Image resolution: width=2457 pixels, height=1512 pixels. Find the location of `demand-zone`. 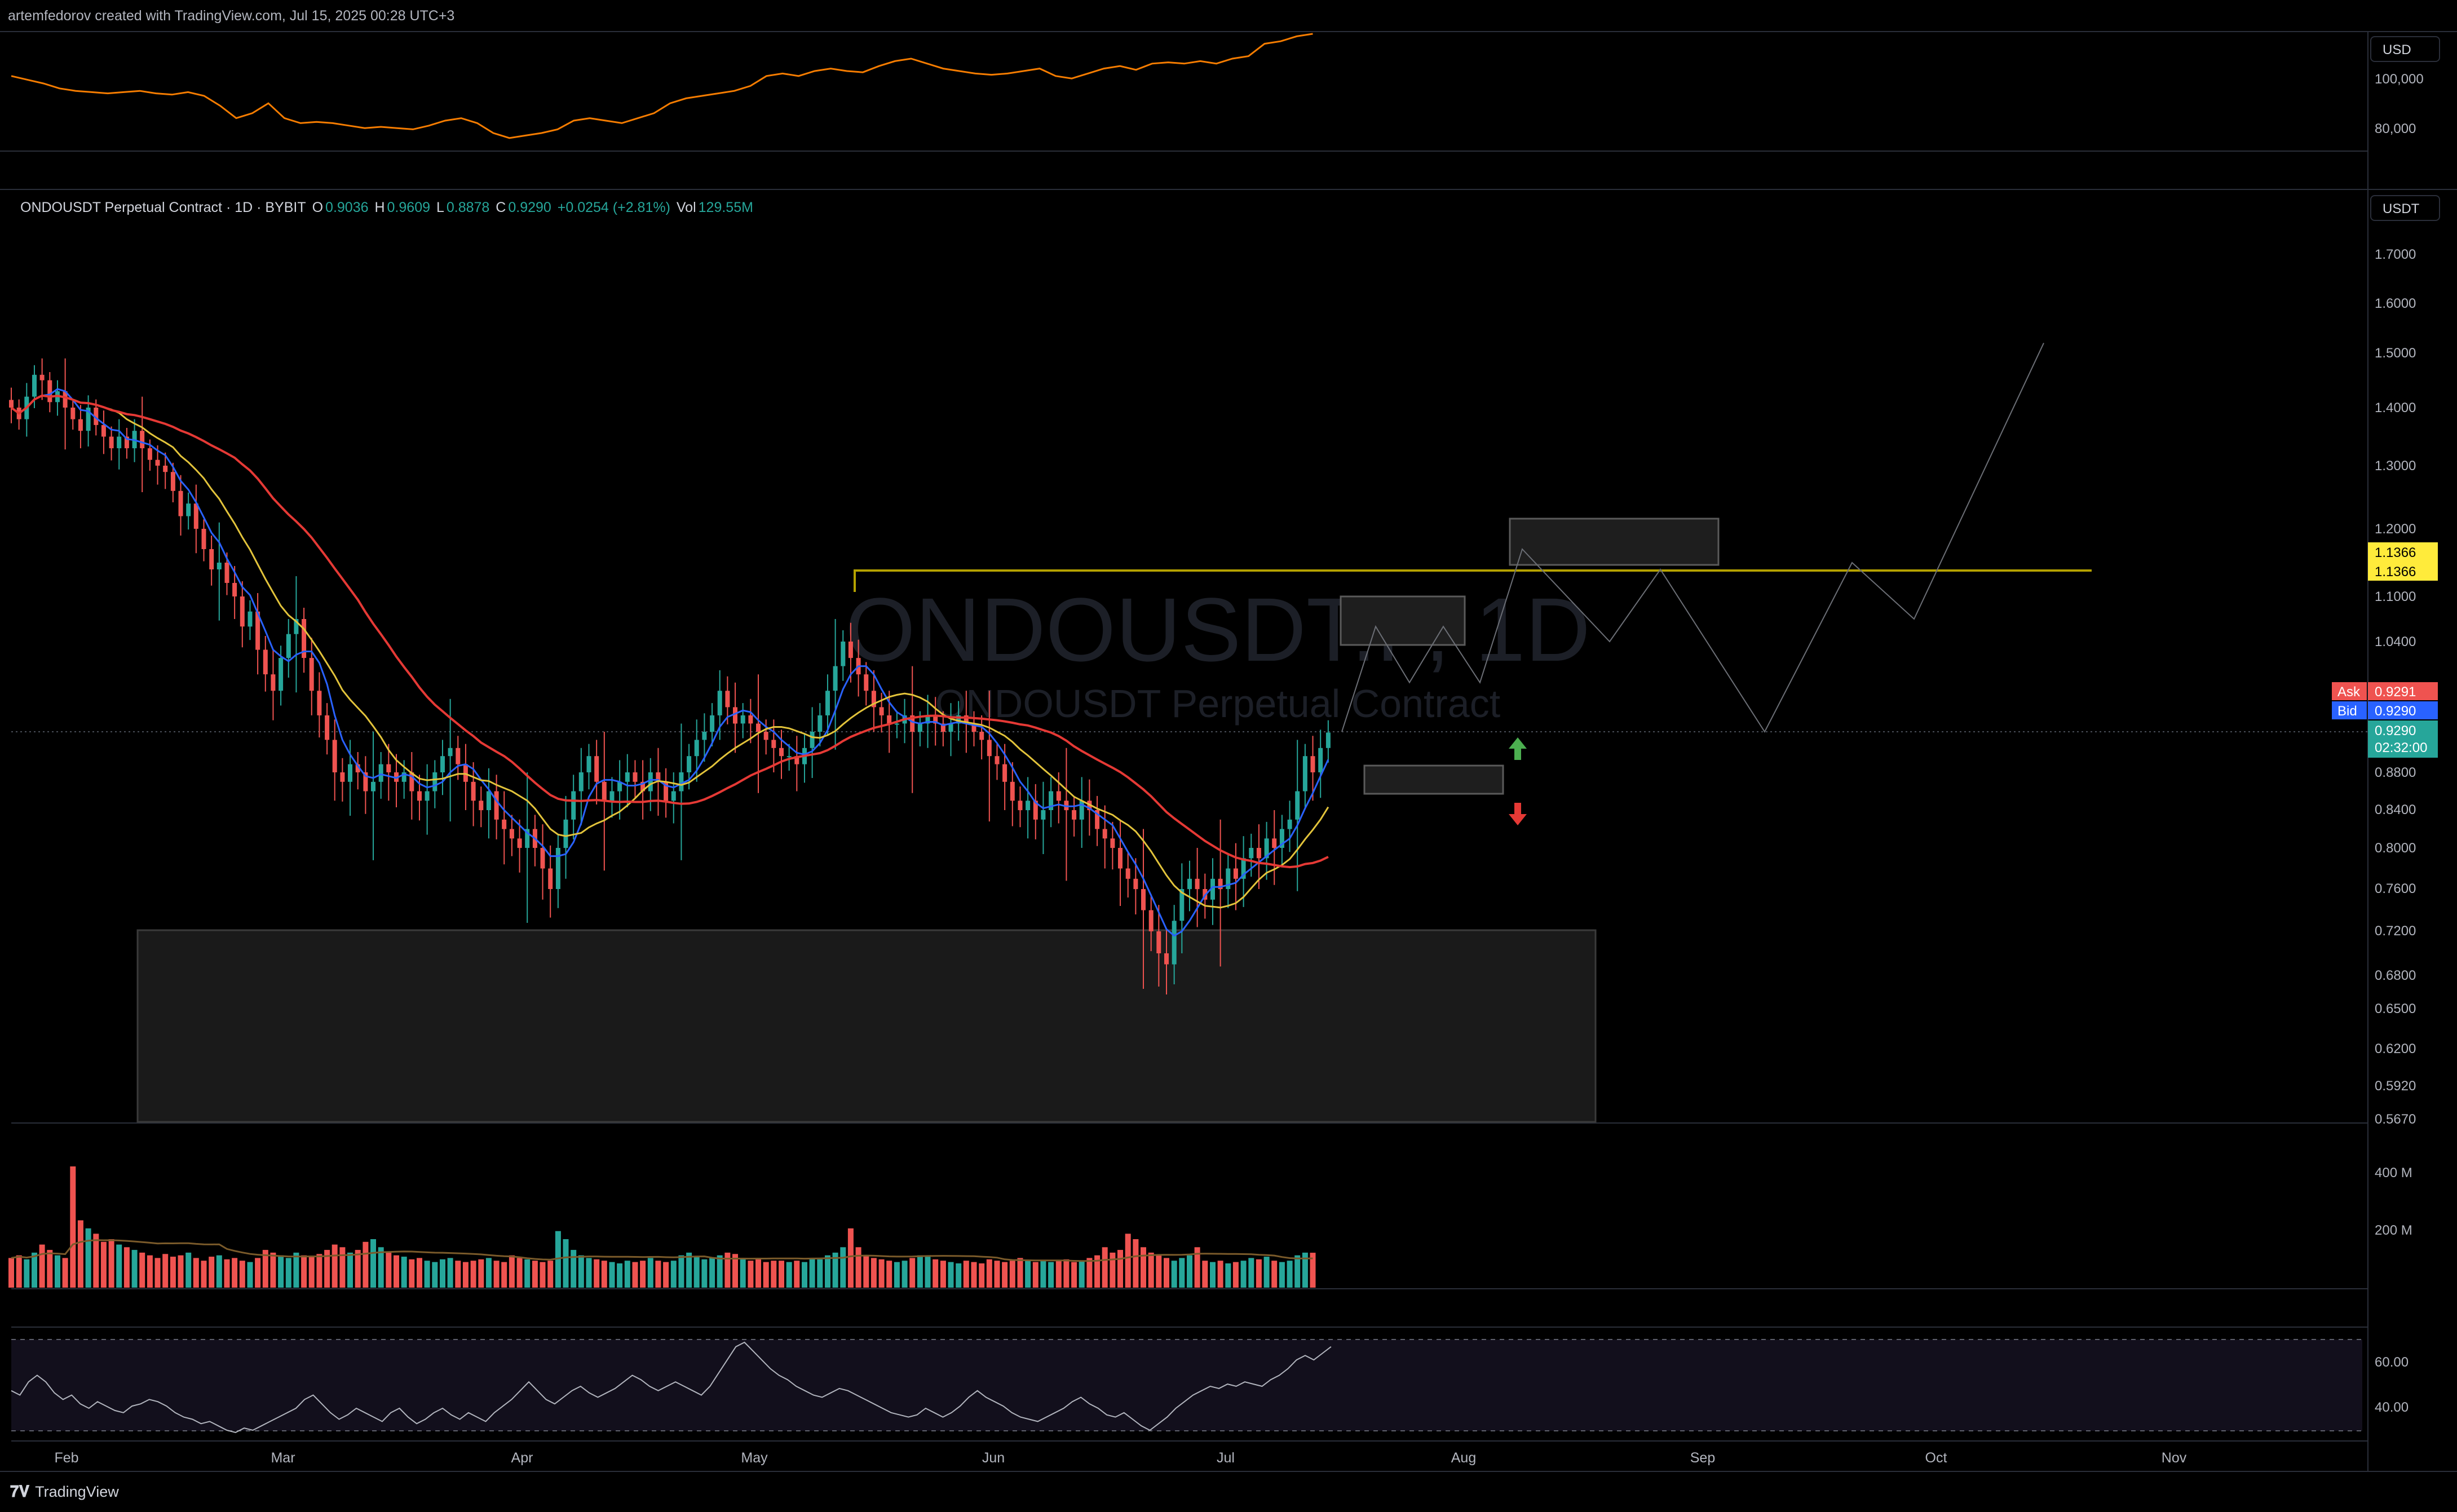

demand-zone is located at coordinates (867, 1026).